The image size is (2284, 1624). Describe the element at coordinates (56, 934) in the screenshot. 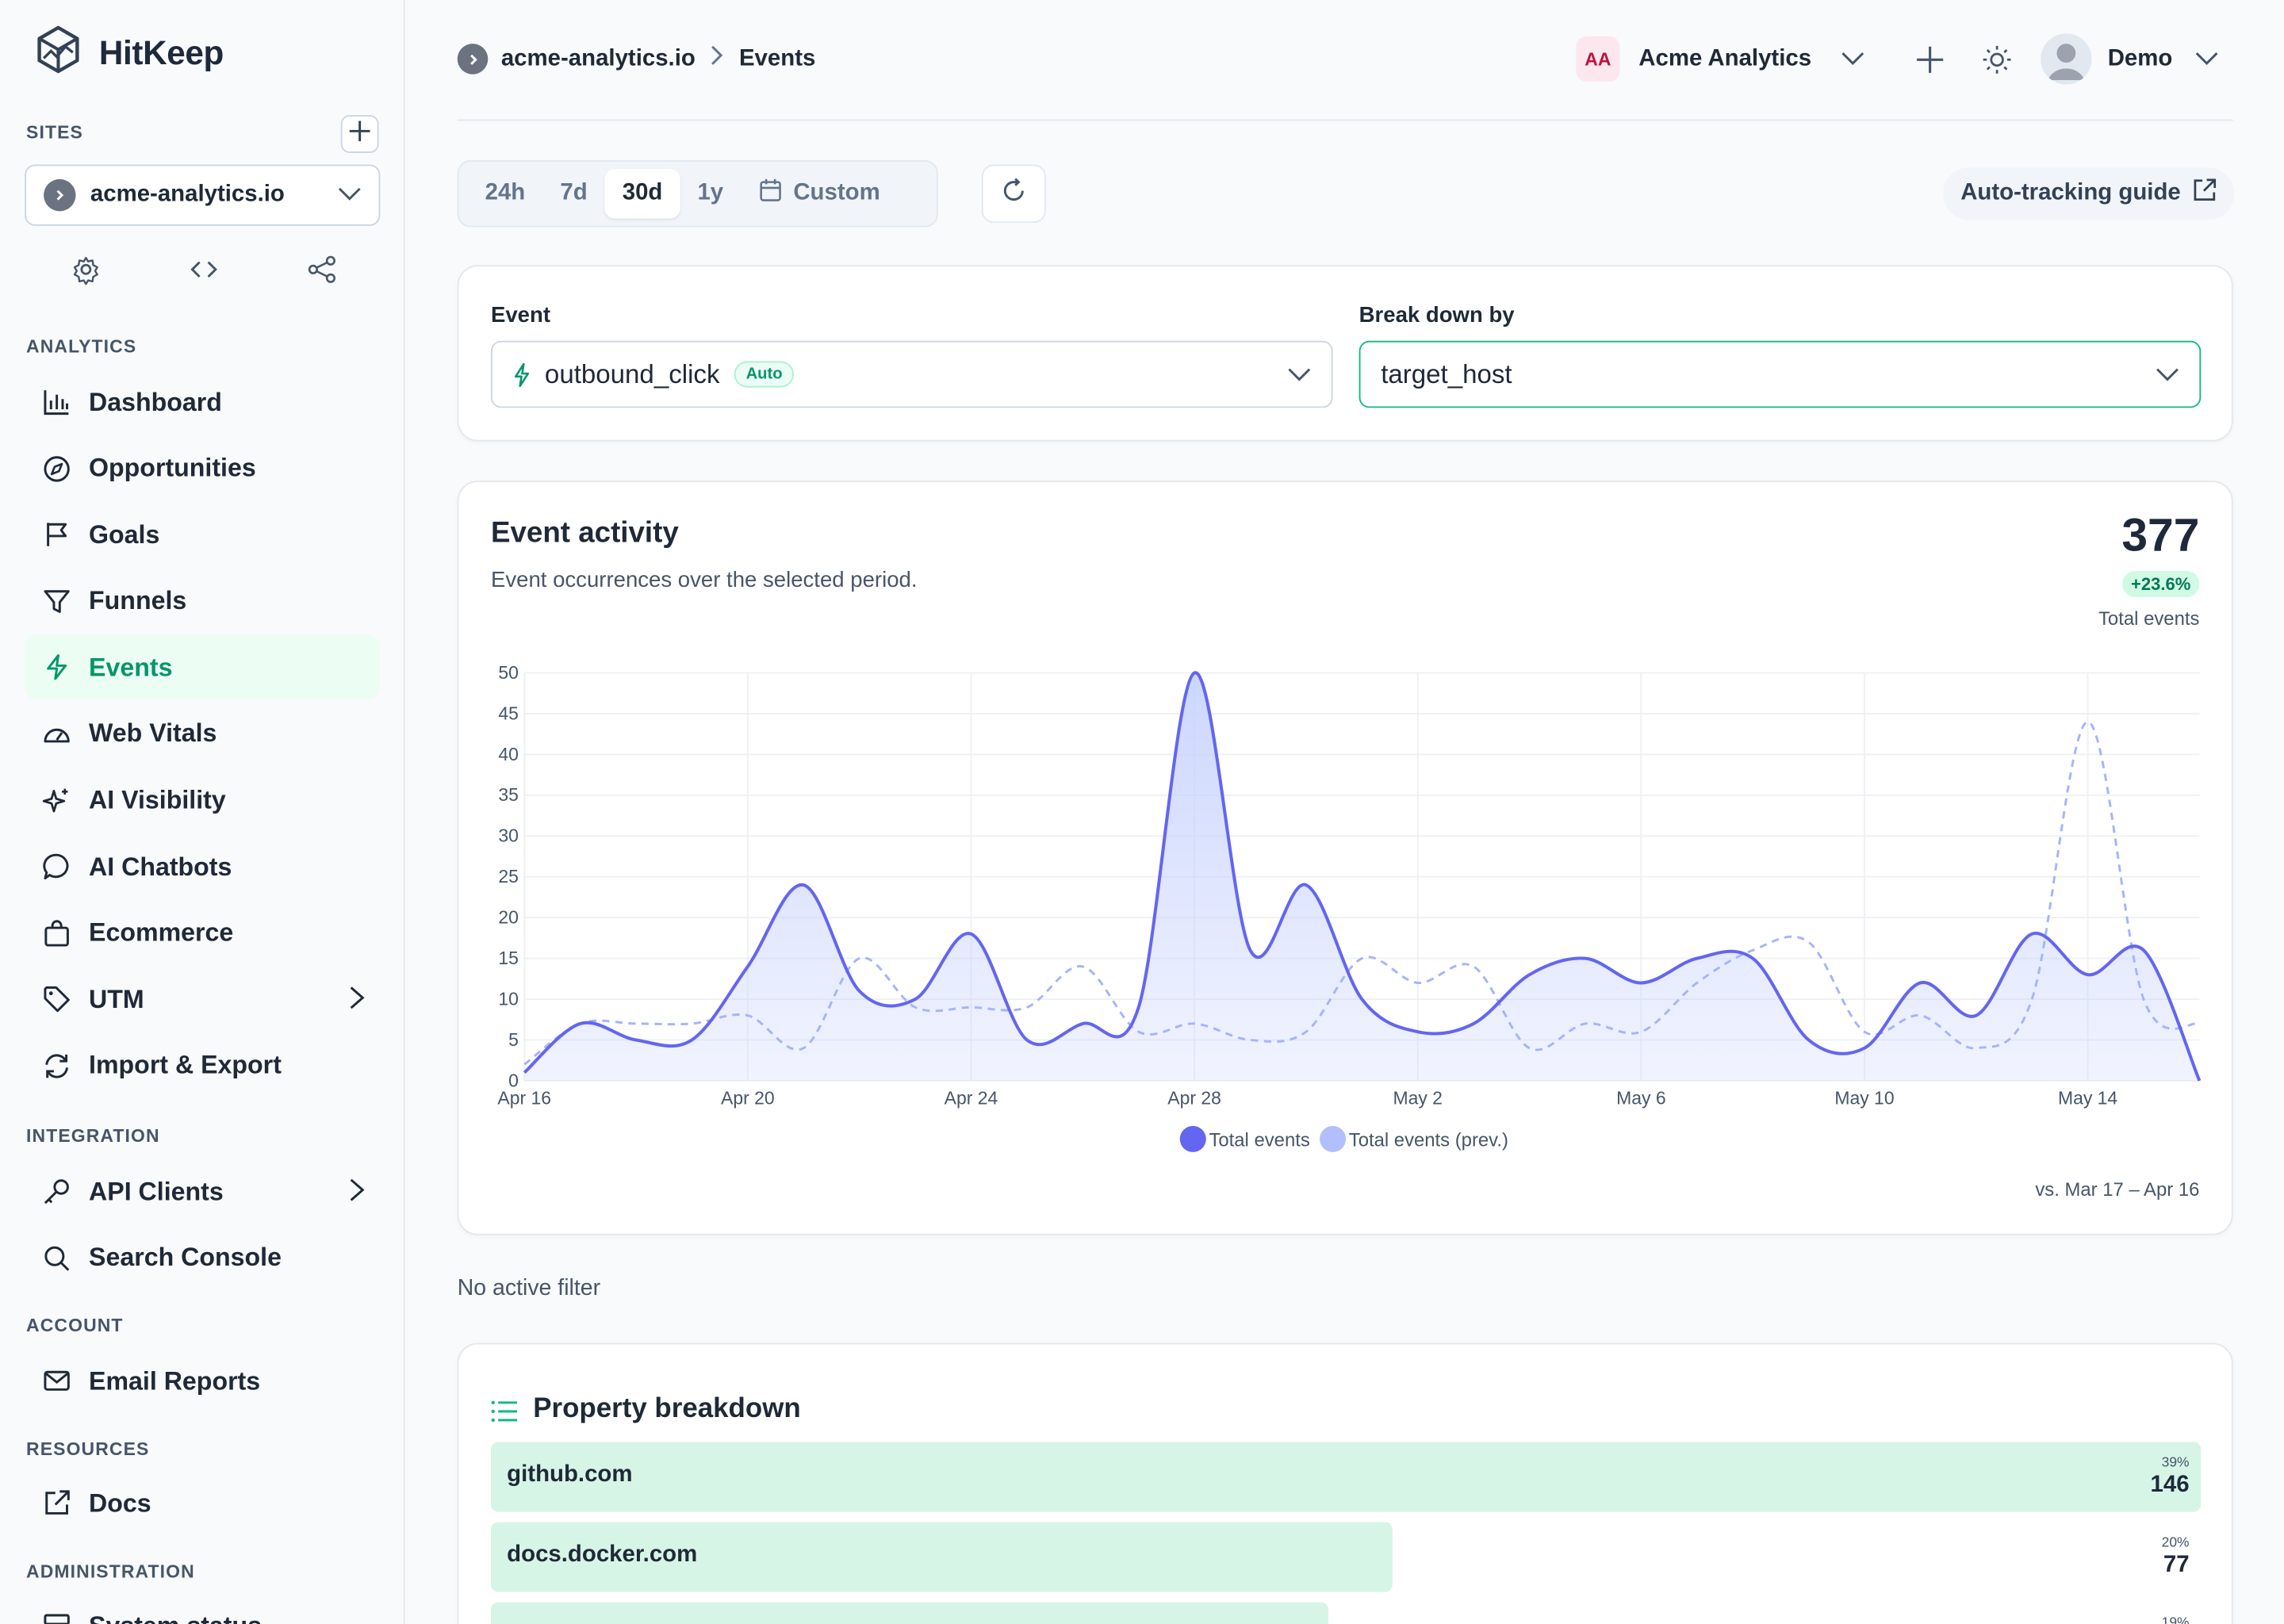

I see `shopping-bag-icon` at that location.